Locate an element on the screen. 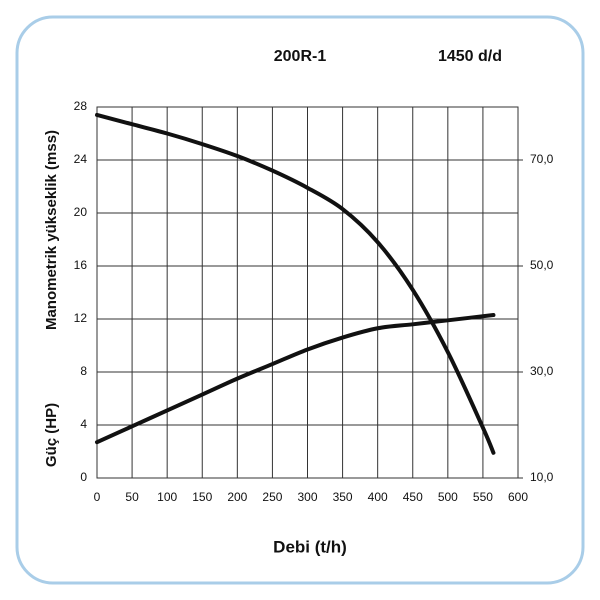 This screenshot has width=600, height=600. y-axis-label-2: Güç (HP) is located at coordinates (51, 435).